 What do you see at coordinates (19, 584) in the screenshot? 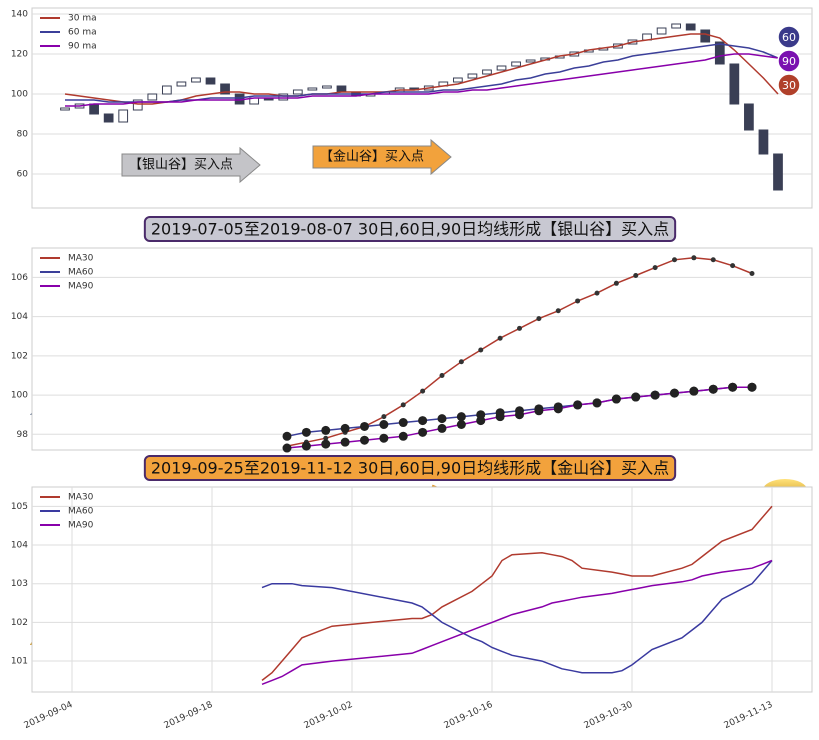
I see `y-tick-label: 103` at bounding box center [19, 584].